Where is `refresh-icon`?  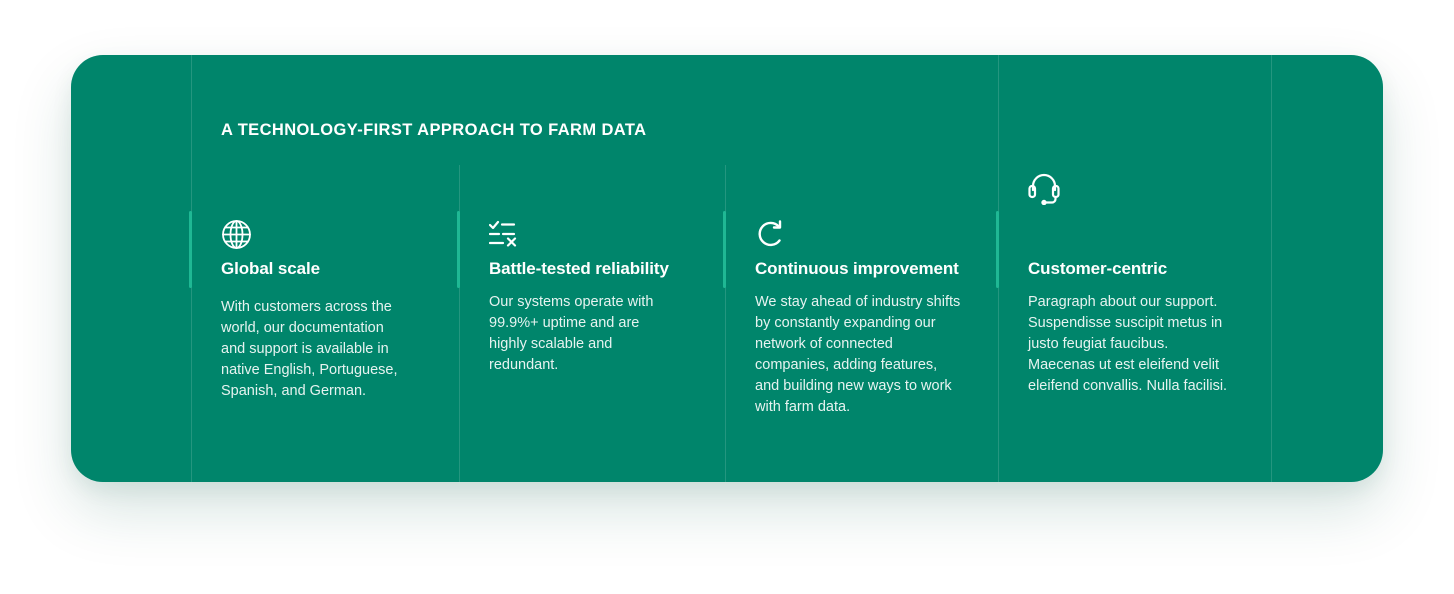
refresh-icon is located at coordinates (771, 235).